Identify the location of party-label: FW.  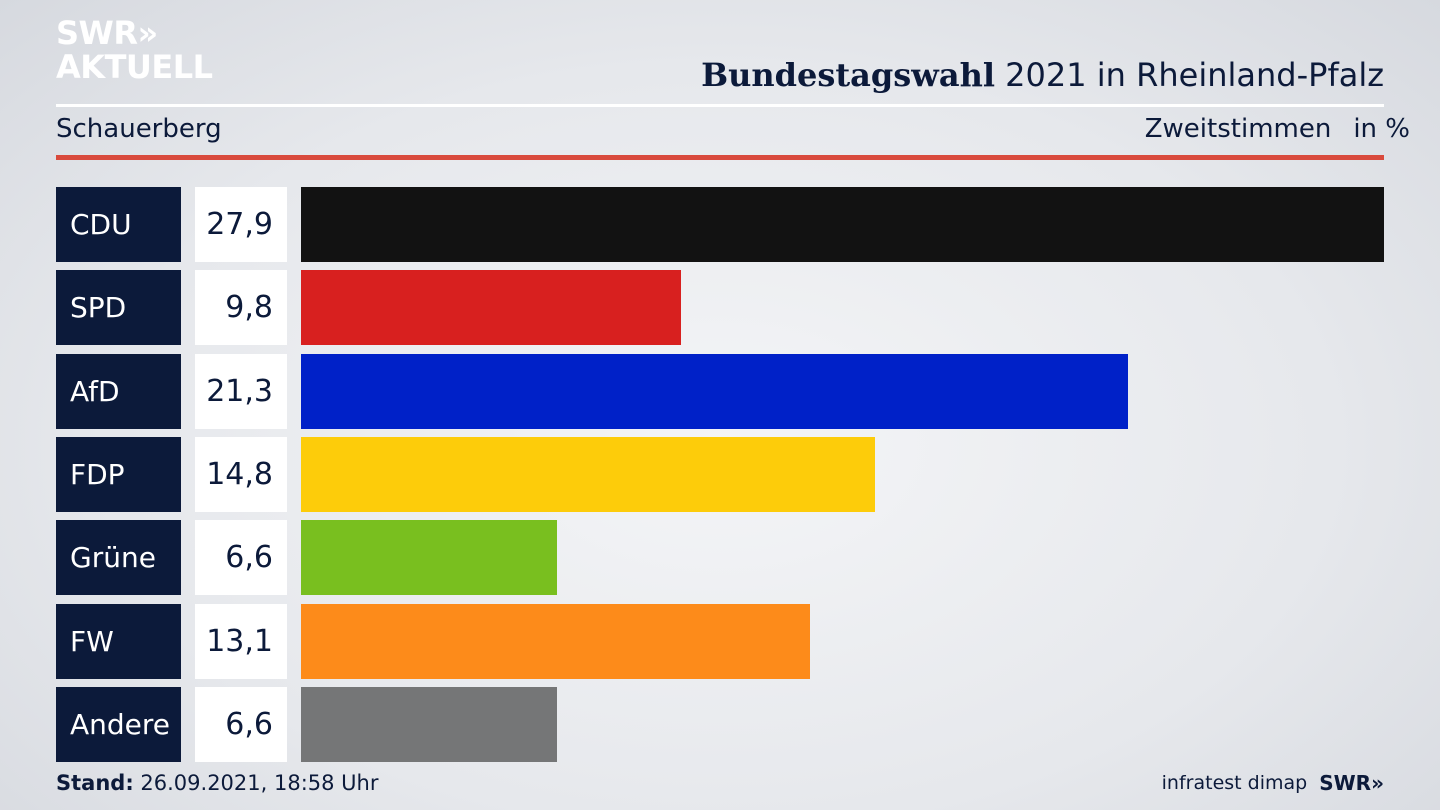
(118, 641).